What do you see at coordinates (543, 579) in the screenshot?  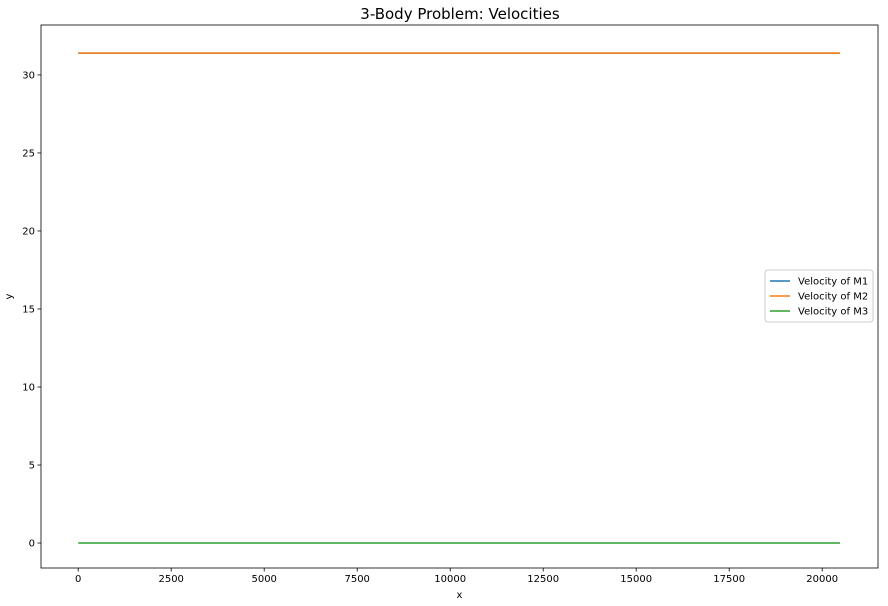 I see `x-tick-label: 12500` at bounding box center [543, 579].